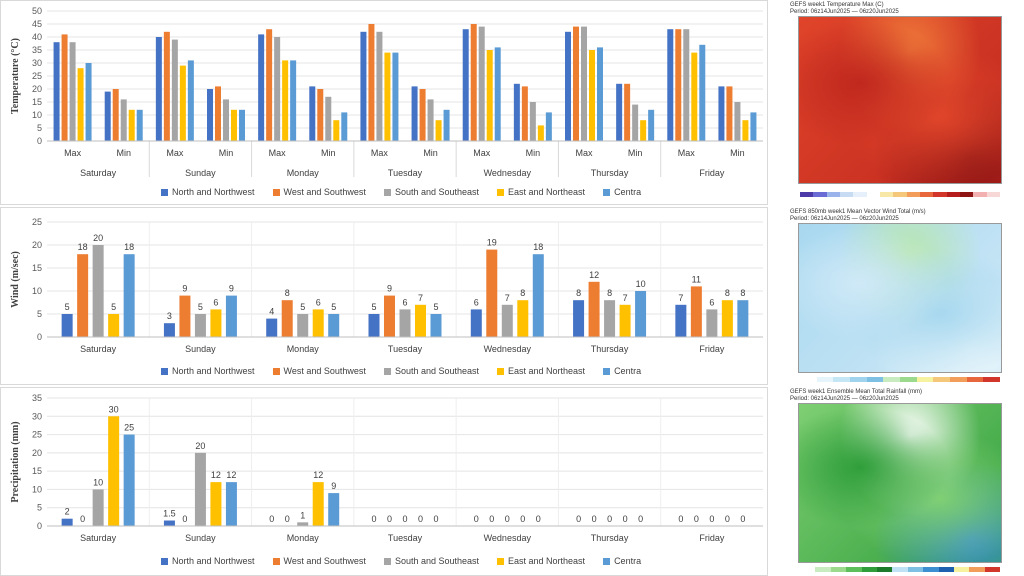  Describe the element at coordinates (200, 538) in the screenshot. I see `x-day-label: Sunday` at that location.